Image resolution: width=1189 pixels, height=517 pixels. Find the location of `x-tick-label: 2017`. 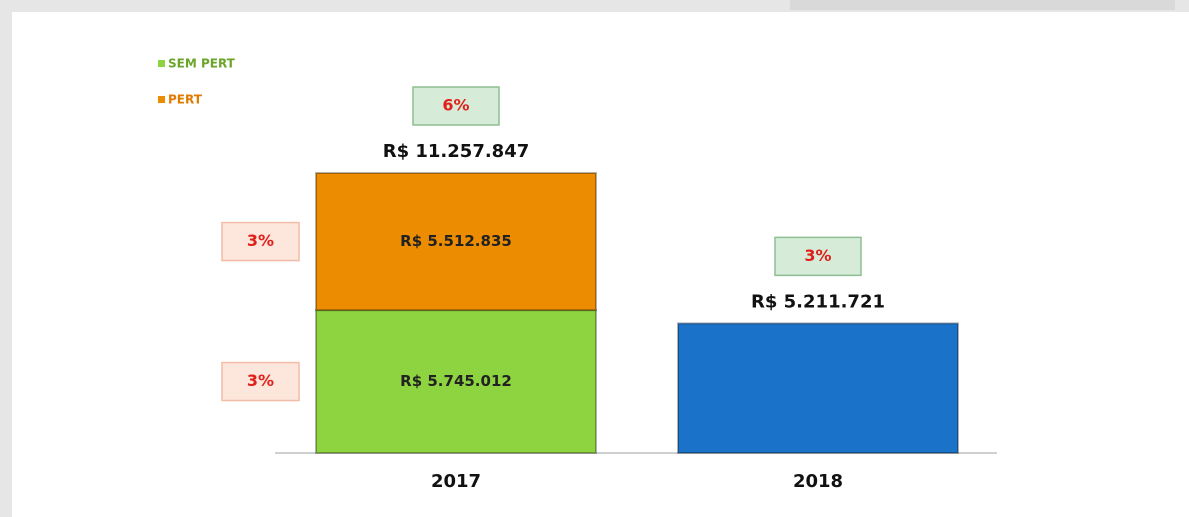

x-tick-label: 2017 is located at coordinates (456, 481).